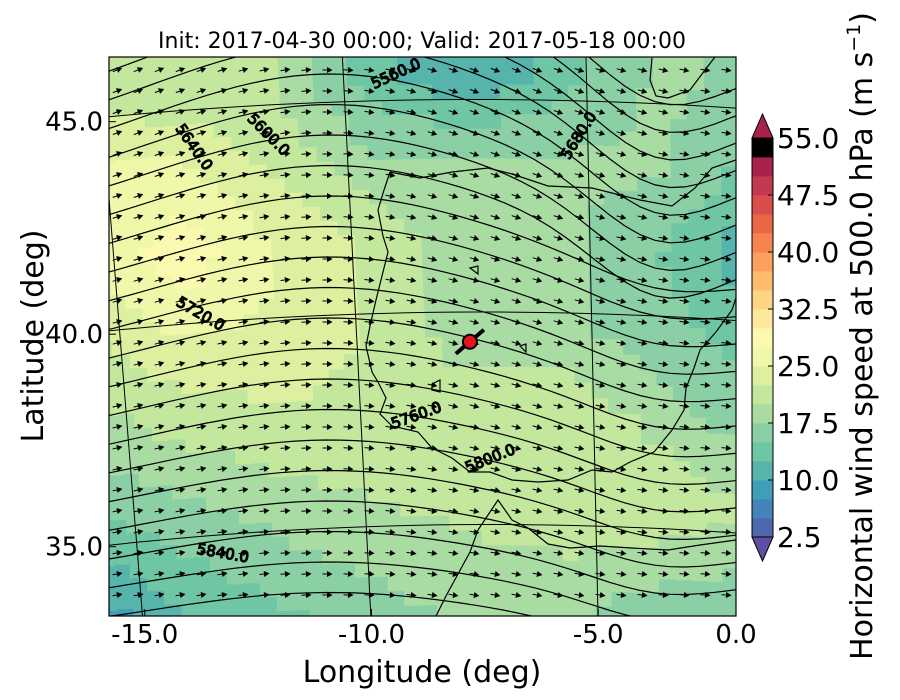 The width and height of the screenshot is (900, 700). I want to click on colorbar-segment, so click(762, 376).